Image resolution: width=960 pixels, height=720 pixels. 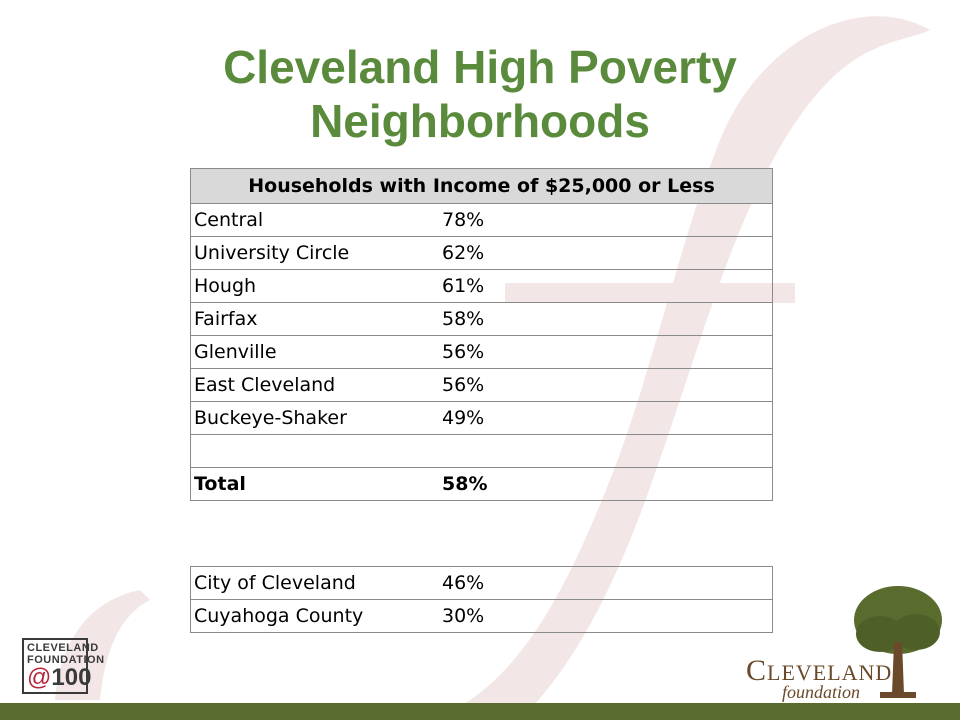 What do you see at coordinates (481, 385) in the screenshot?
I see `table-row: East Cleveland 56%` at bounding box center [481, 385].